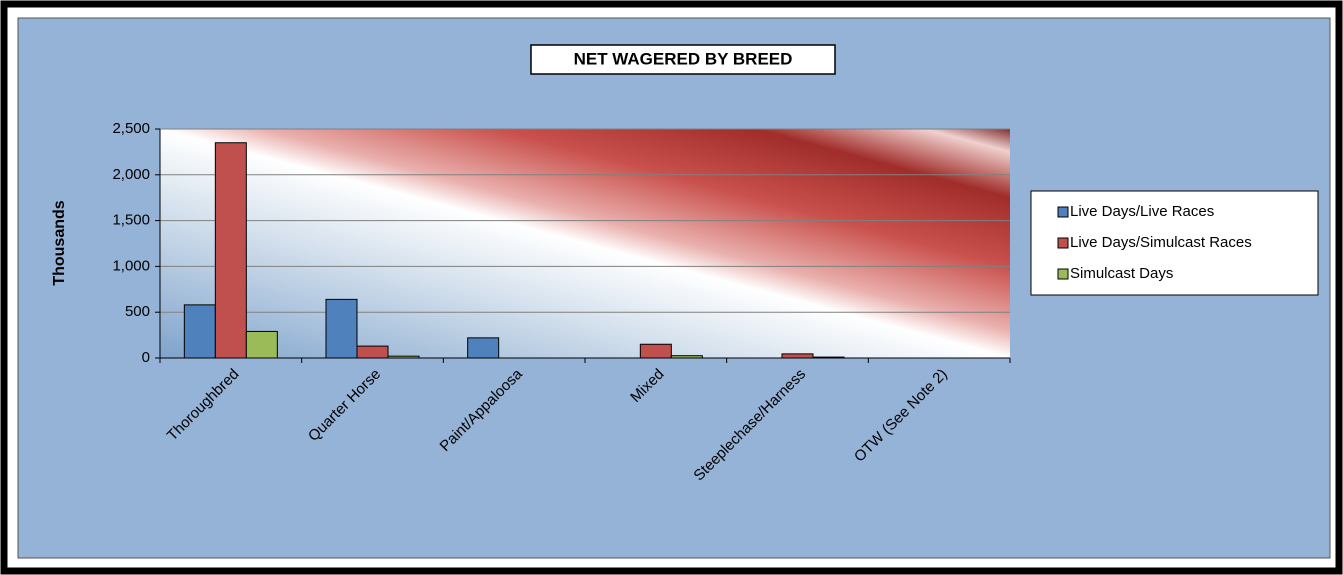 Image resolution: width=1343 pixels, height=575 pixels. I want to click on legend-label: Live Days/Live Races, so click(1142, 211).